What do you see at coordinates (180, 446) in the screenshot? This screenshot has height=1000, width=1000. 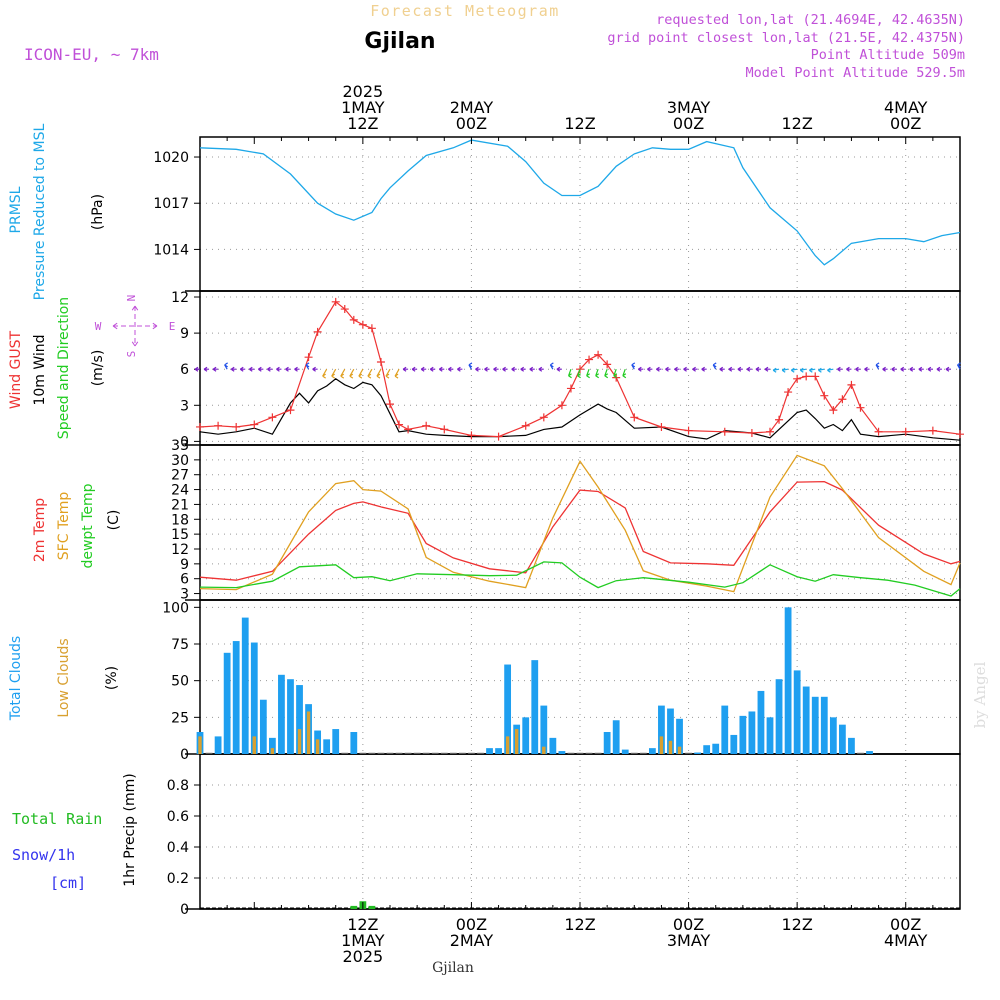 I see `y-tick-label: 33` at bounding box center [180, 446].